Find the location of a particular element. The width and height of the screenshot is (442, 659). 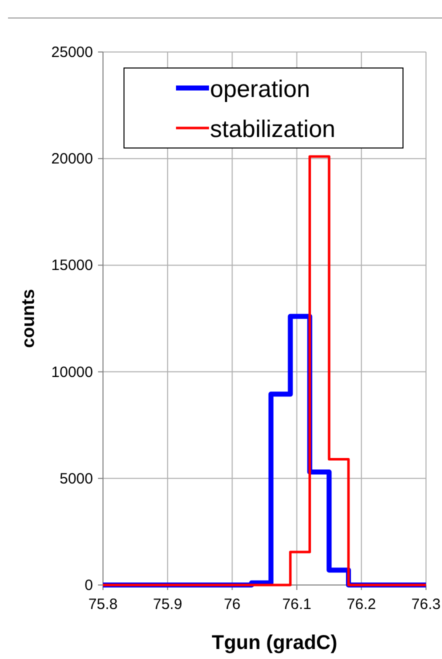

x-axis-title: Tgun (gradC) is located at coordinates (275, 643).